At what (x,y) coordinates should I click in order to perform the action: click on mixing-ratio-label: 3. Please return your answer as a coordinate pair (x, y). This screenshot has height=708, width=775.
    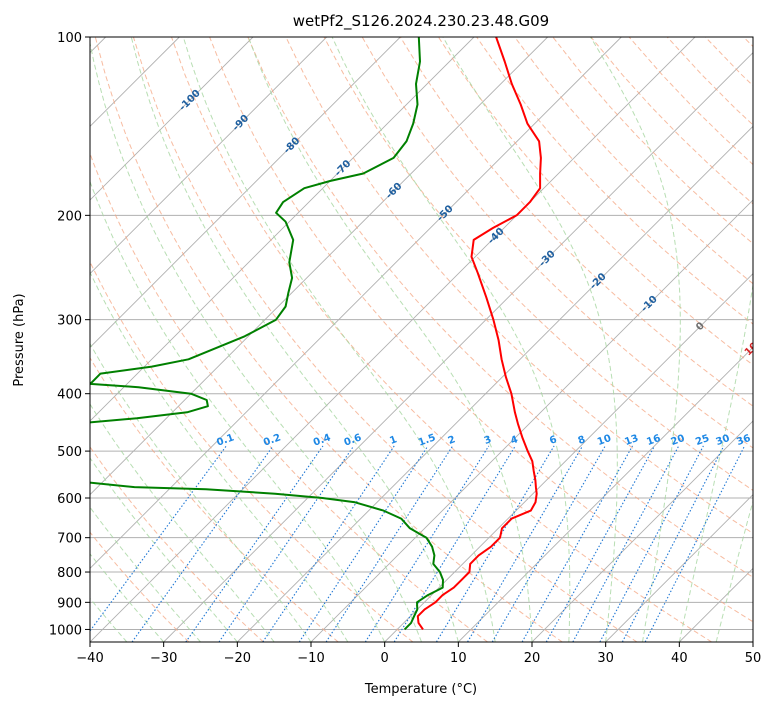
    Looking at the image, I should click on (488, 440).